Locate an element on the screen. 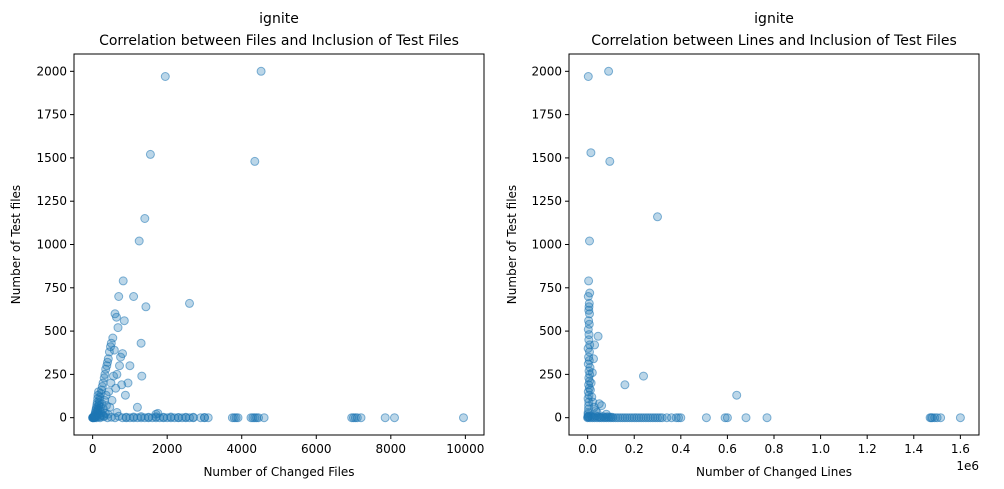 This screenshot has width=1004, height=489. x-axis-label: Number of Changed Lines is located at coordinates (774, 472).